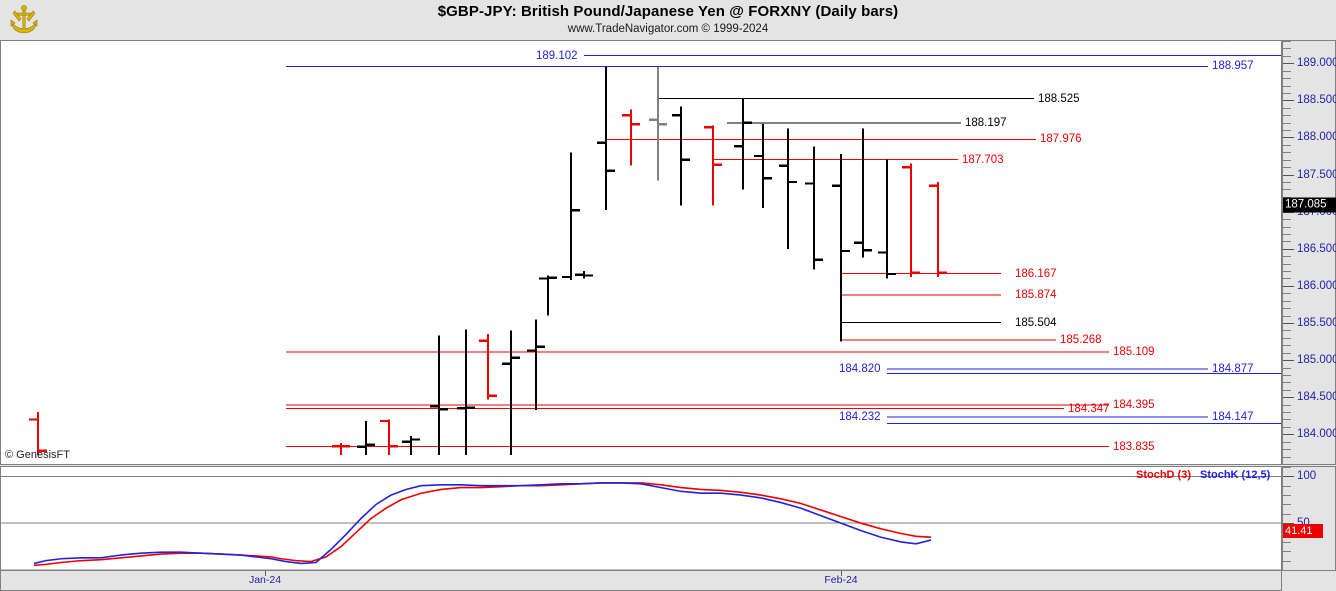 The height and width of the screenshot is (591, 1336). What do you see at coordinates (841, 580) in the screenshot?
I see `date-axis-label: Feb-24` at bounding box center [841, 580].